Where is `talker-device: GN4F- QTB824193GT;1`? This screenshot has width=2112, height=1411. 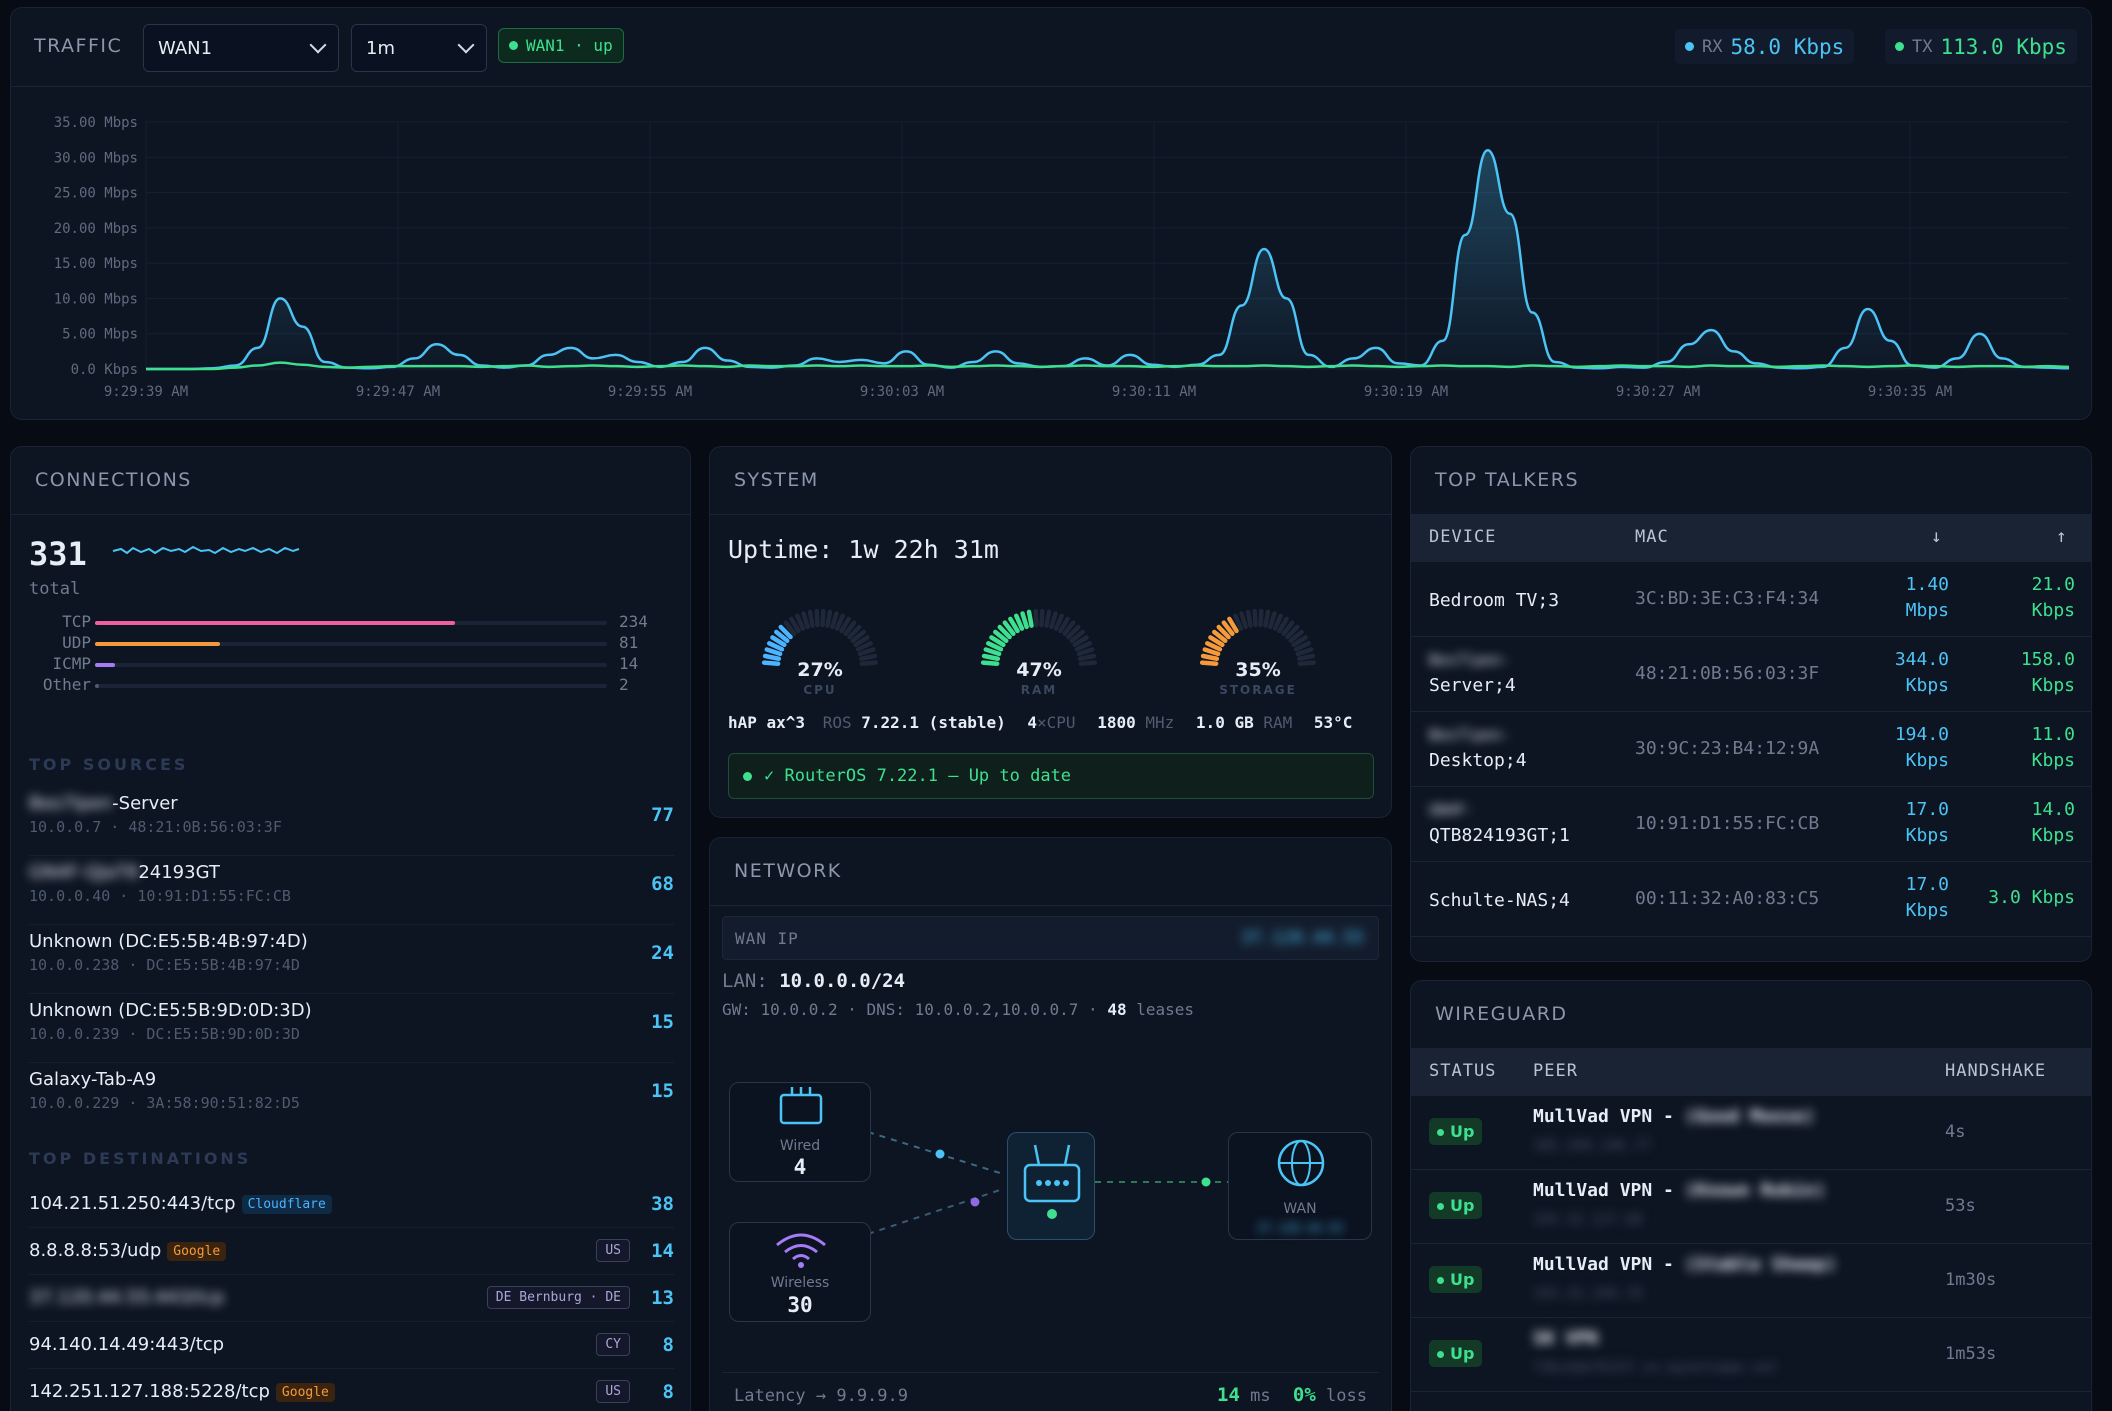 talker-device: GN4F- QTB824193GT;1 is located at coordinates (1499, 823).